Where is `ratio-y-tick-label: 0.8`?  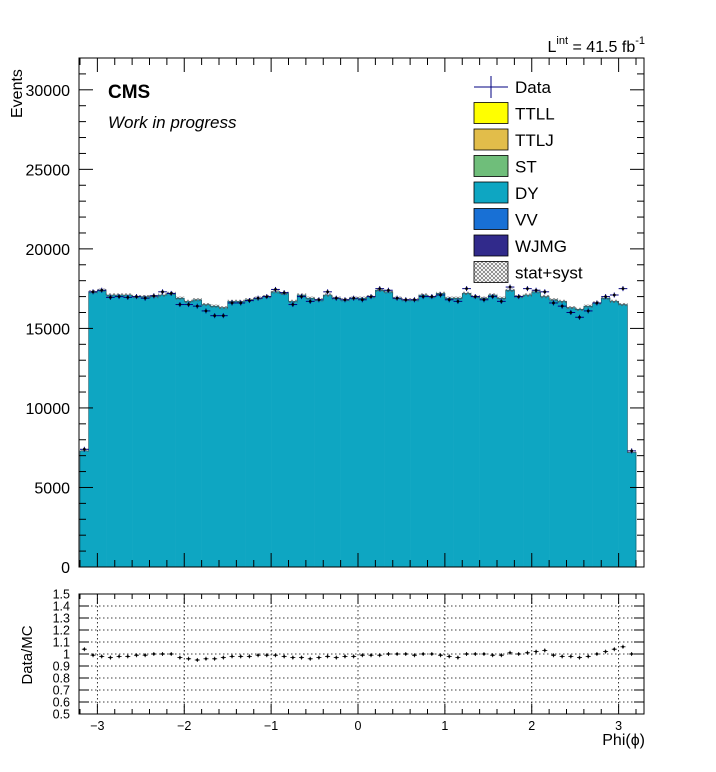
ratio-y-tick-label: 0.8 is located at coordinates (61, 679).